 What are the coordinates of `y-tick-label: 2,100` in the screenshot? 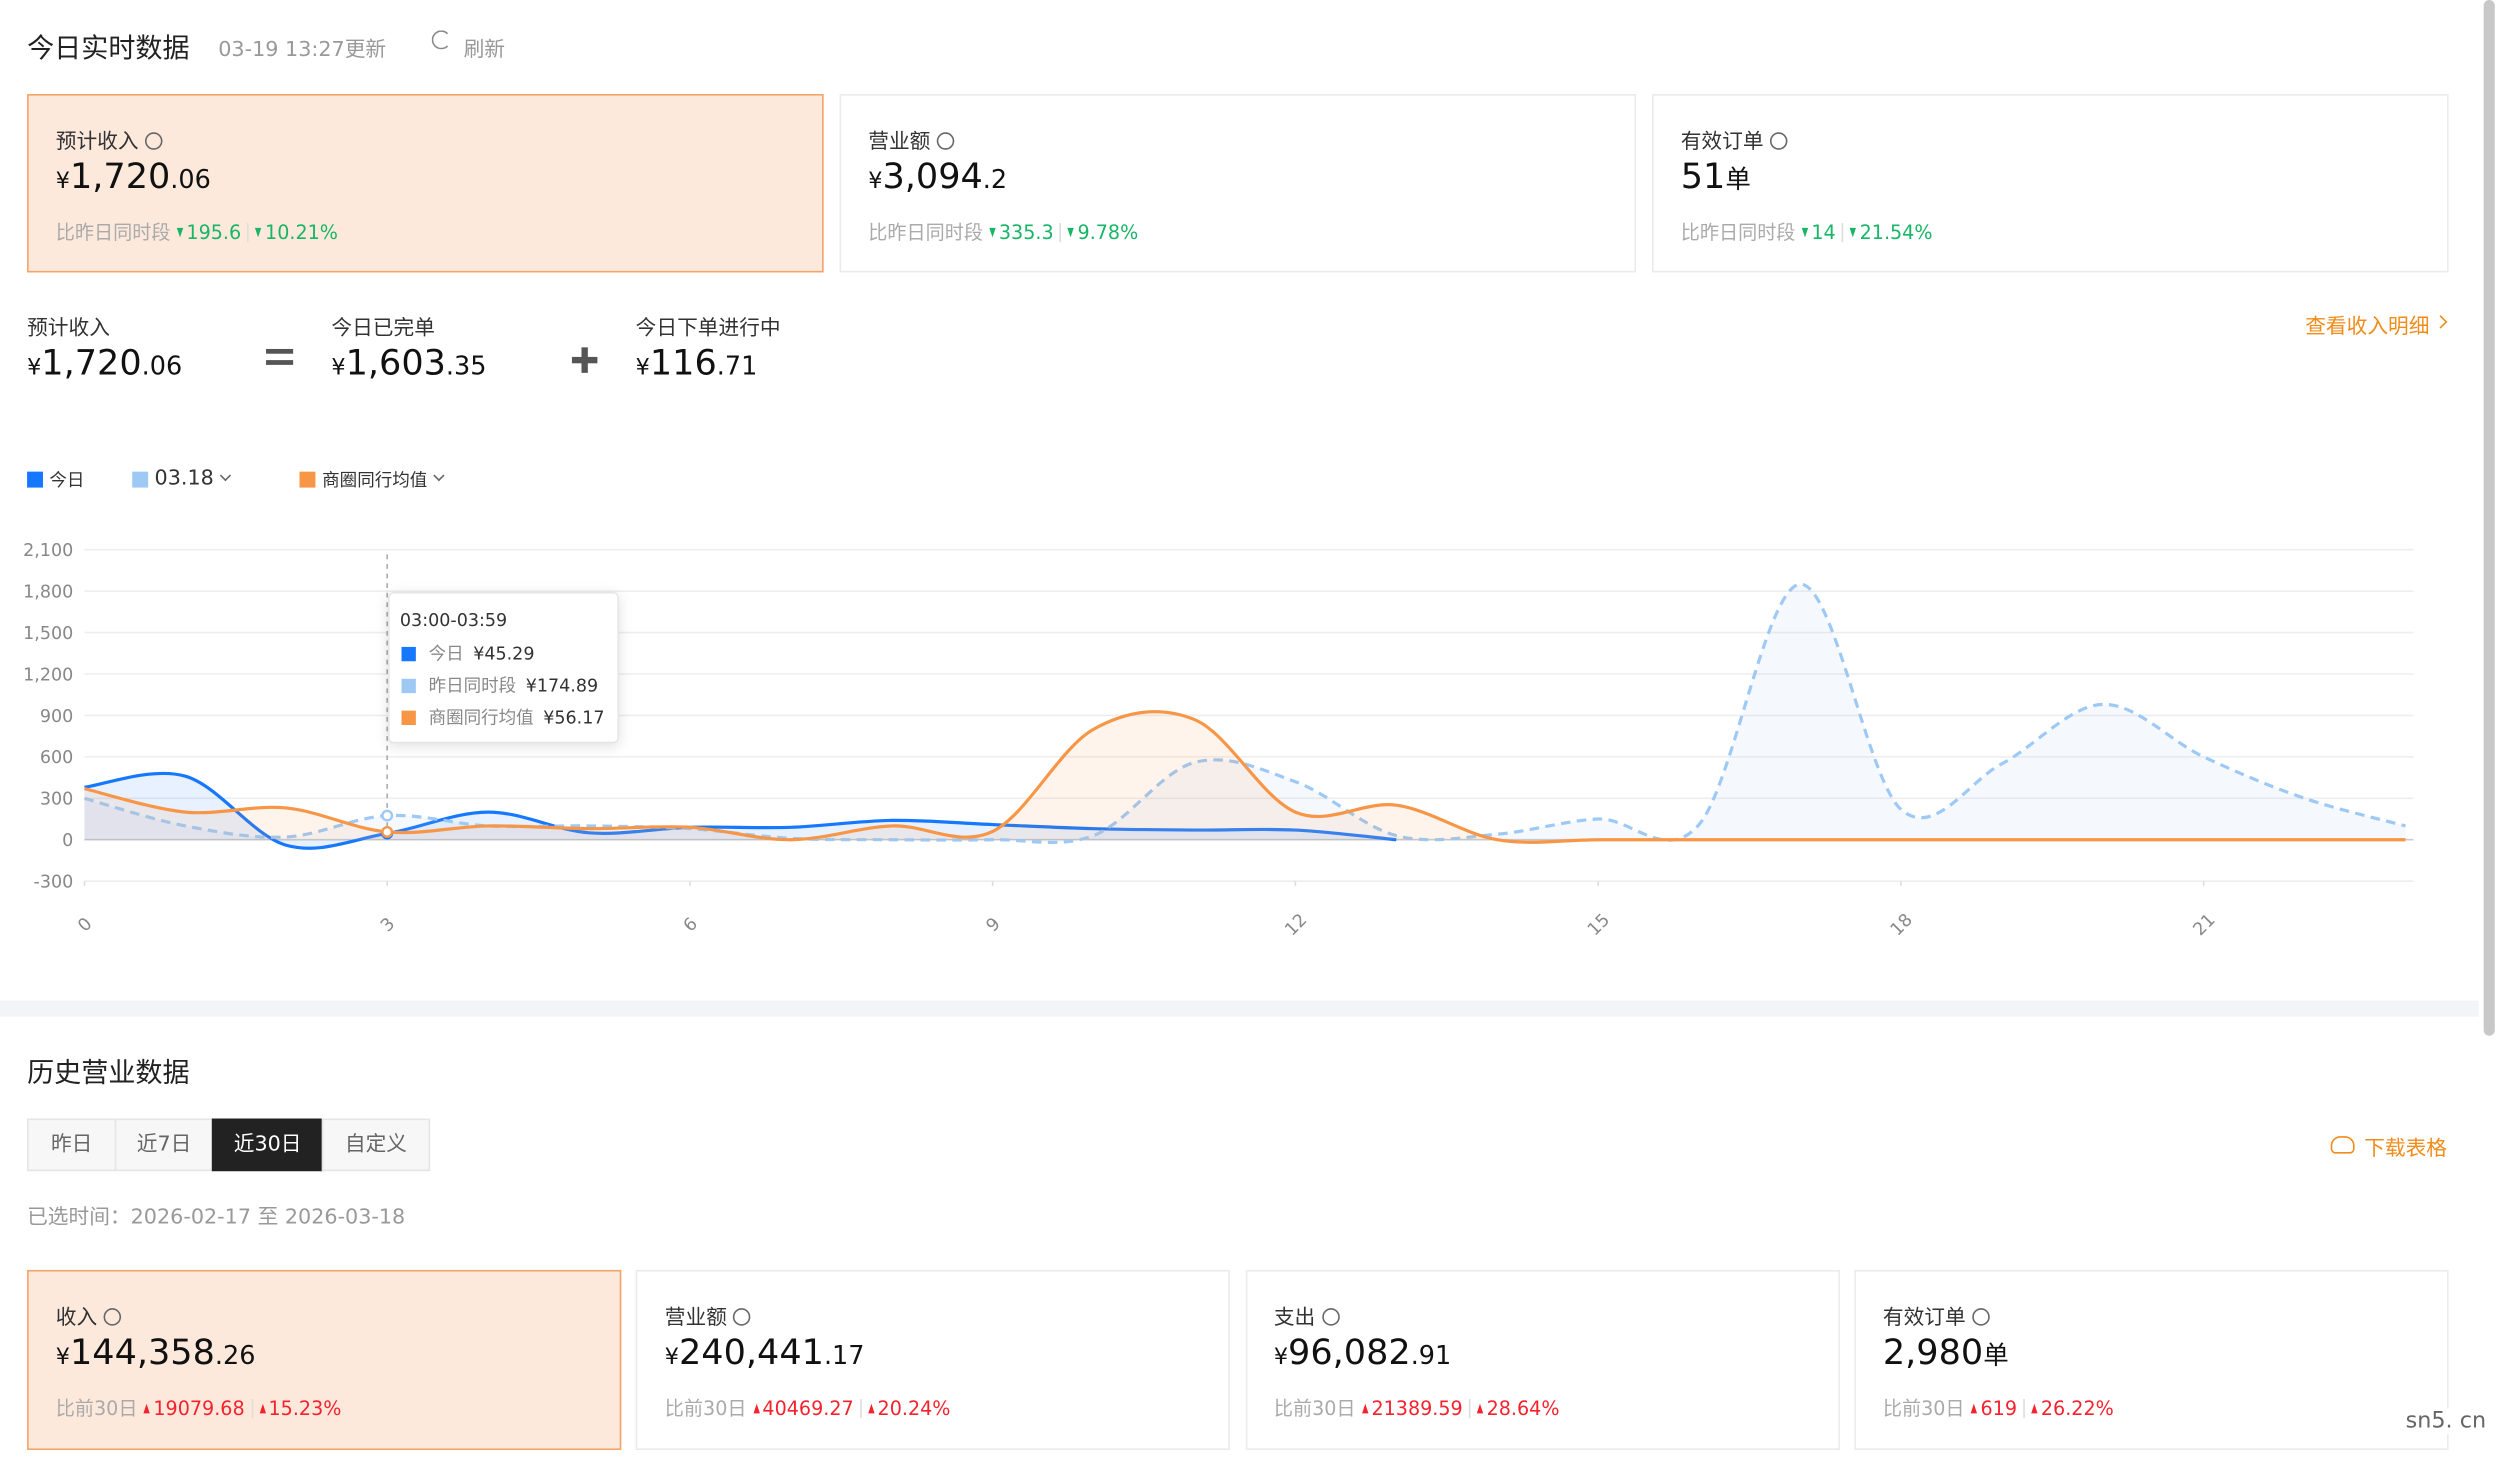 It's located at (48, 551).